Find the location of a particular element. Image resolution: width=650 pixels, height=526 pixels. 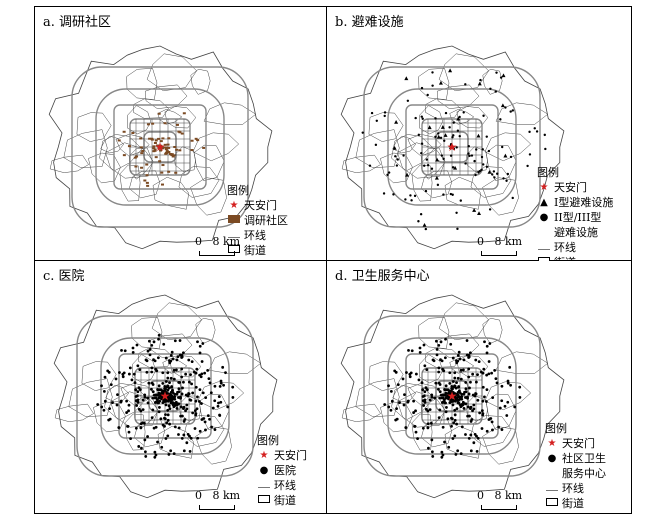

legend-item-type2-3-shelter: ● II型/III型 避难设施 is located at coordinates (575, 225).